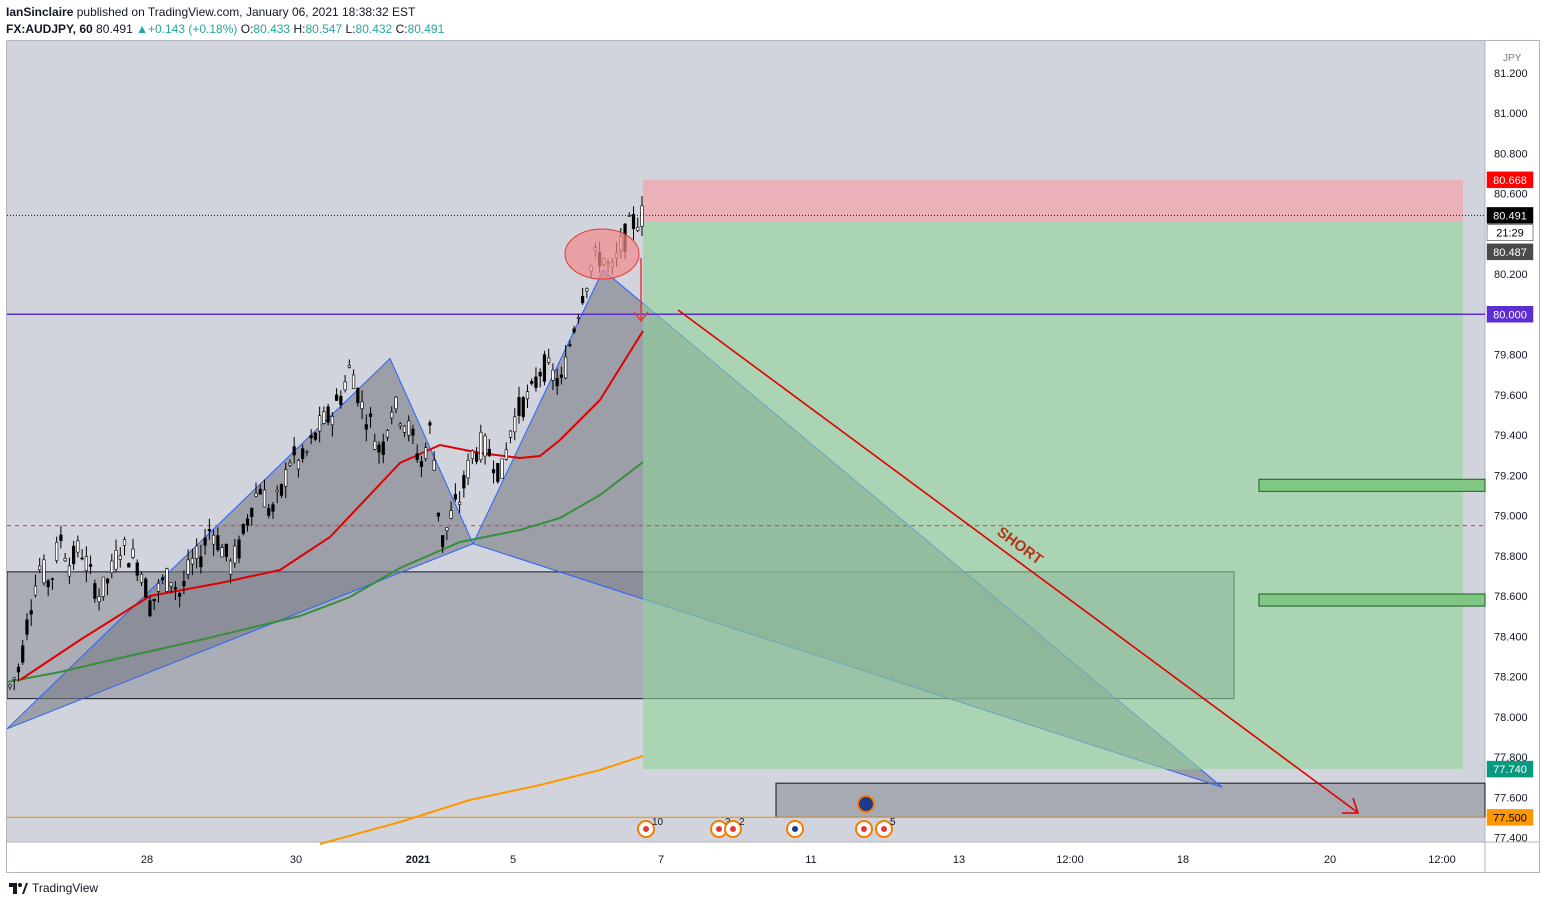 Image resolution: width=1546 pixels, height=909 pixels. What do you see at coordinates (426, 29) in the screenshot?
I see `close-value: 80.491` at bounding box center [426, 29].